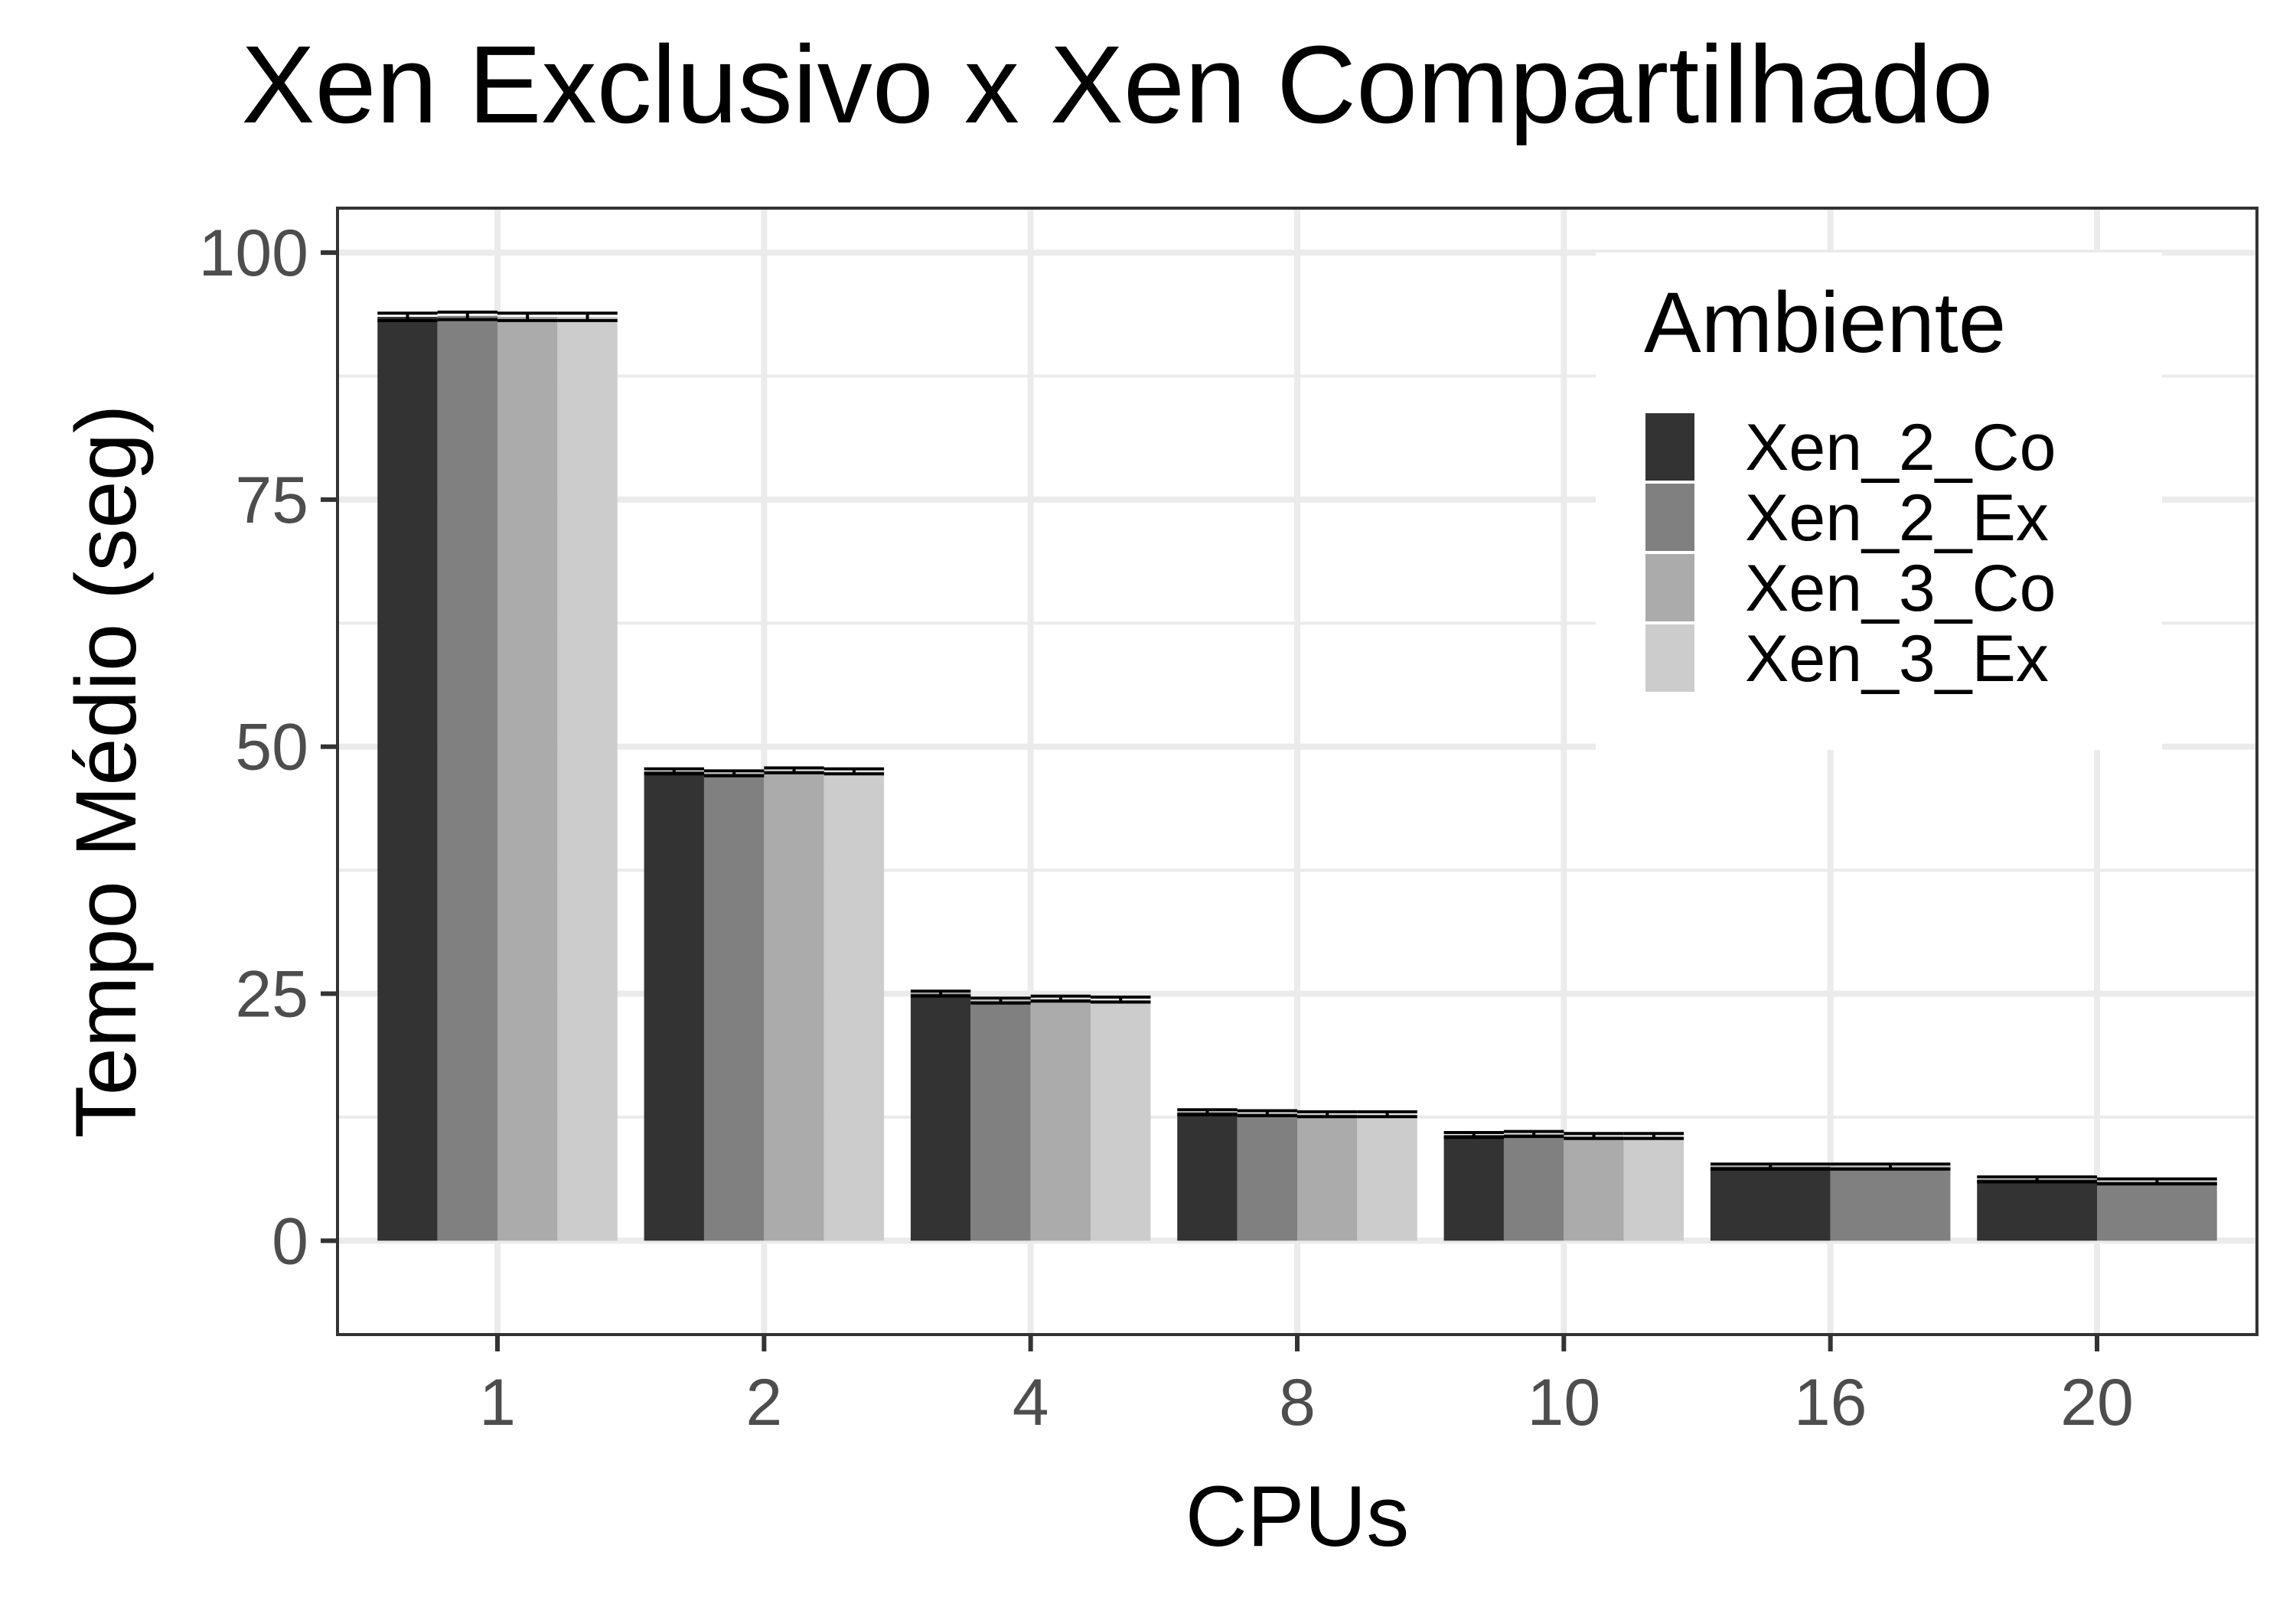 This screenshot has width=2296, height=1607. Describe the element at coordinates (763, 1402) in the screenshot. I see `x-tick-label: 2` at that location.